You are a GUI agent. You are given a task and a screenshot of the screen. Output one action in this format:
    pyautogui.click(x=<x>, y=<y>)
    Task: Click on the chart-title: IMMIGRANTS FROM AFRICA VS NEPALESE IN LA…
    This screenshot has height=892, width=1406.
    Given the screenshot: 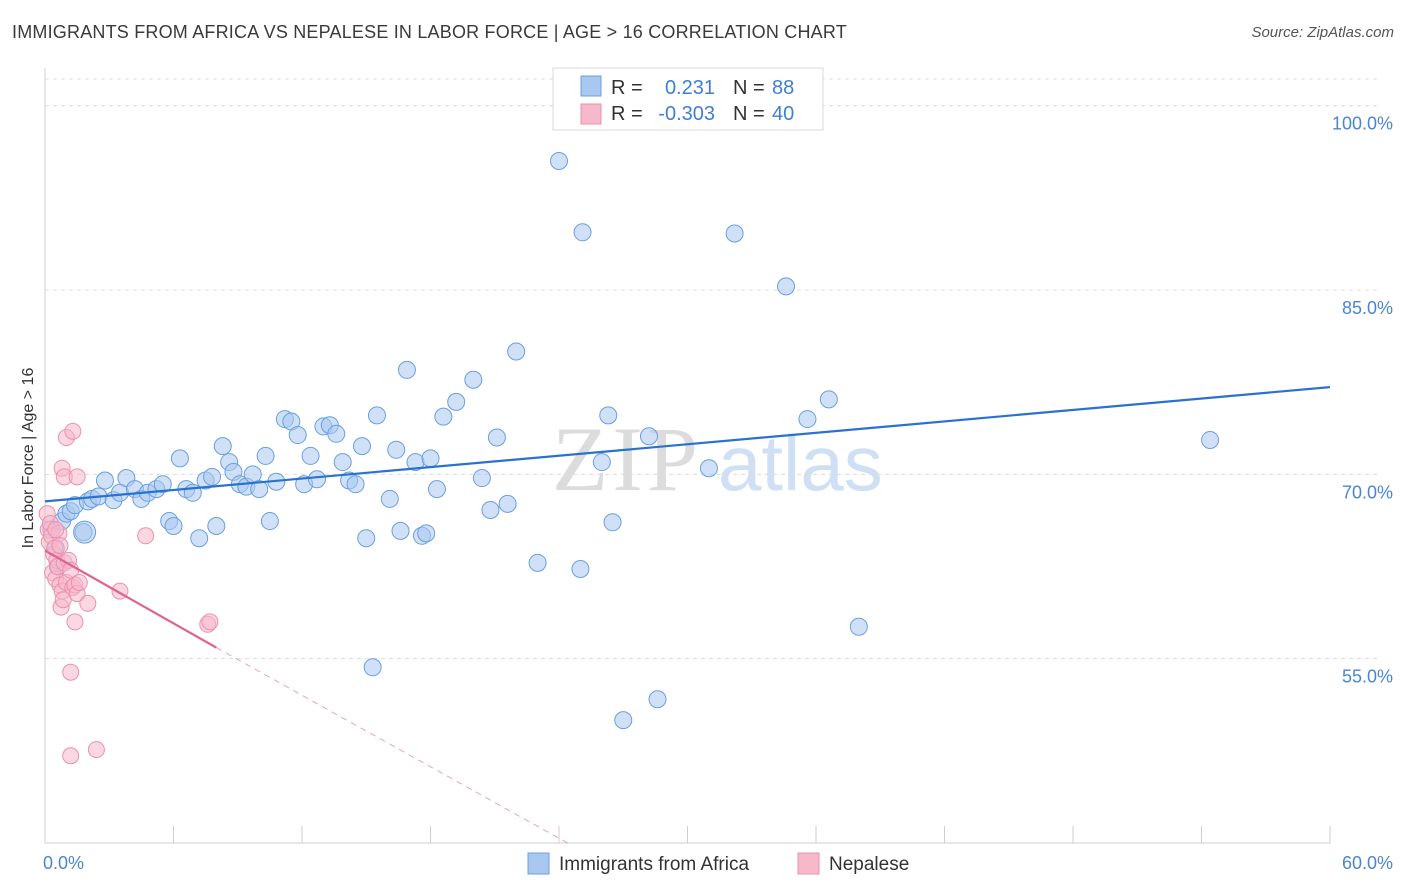 What is the action you would take?
    pyautogui.click(x=429, y=32)
    